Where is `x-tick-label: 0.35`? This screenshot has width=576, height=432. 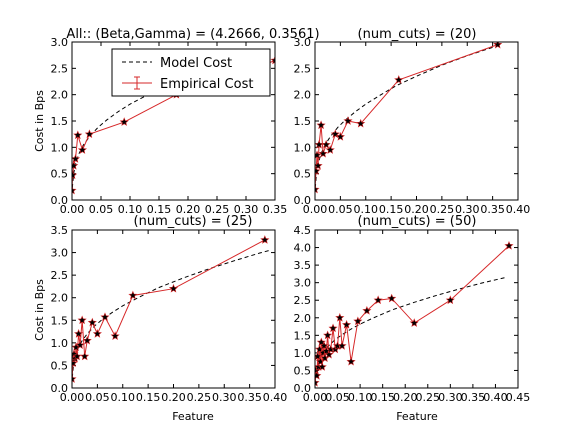
x-tick-label: 0.35 is located at coordinates (473, 397).